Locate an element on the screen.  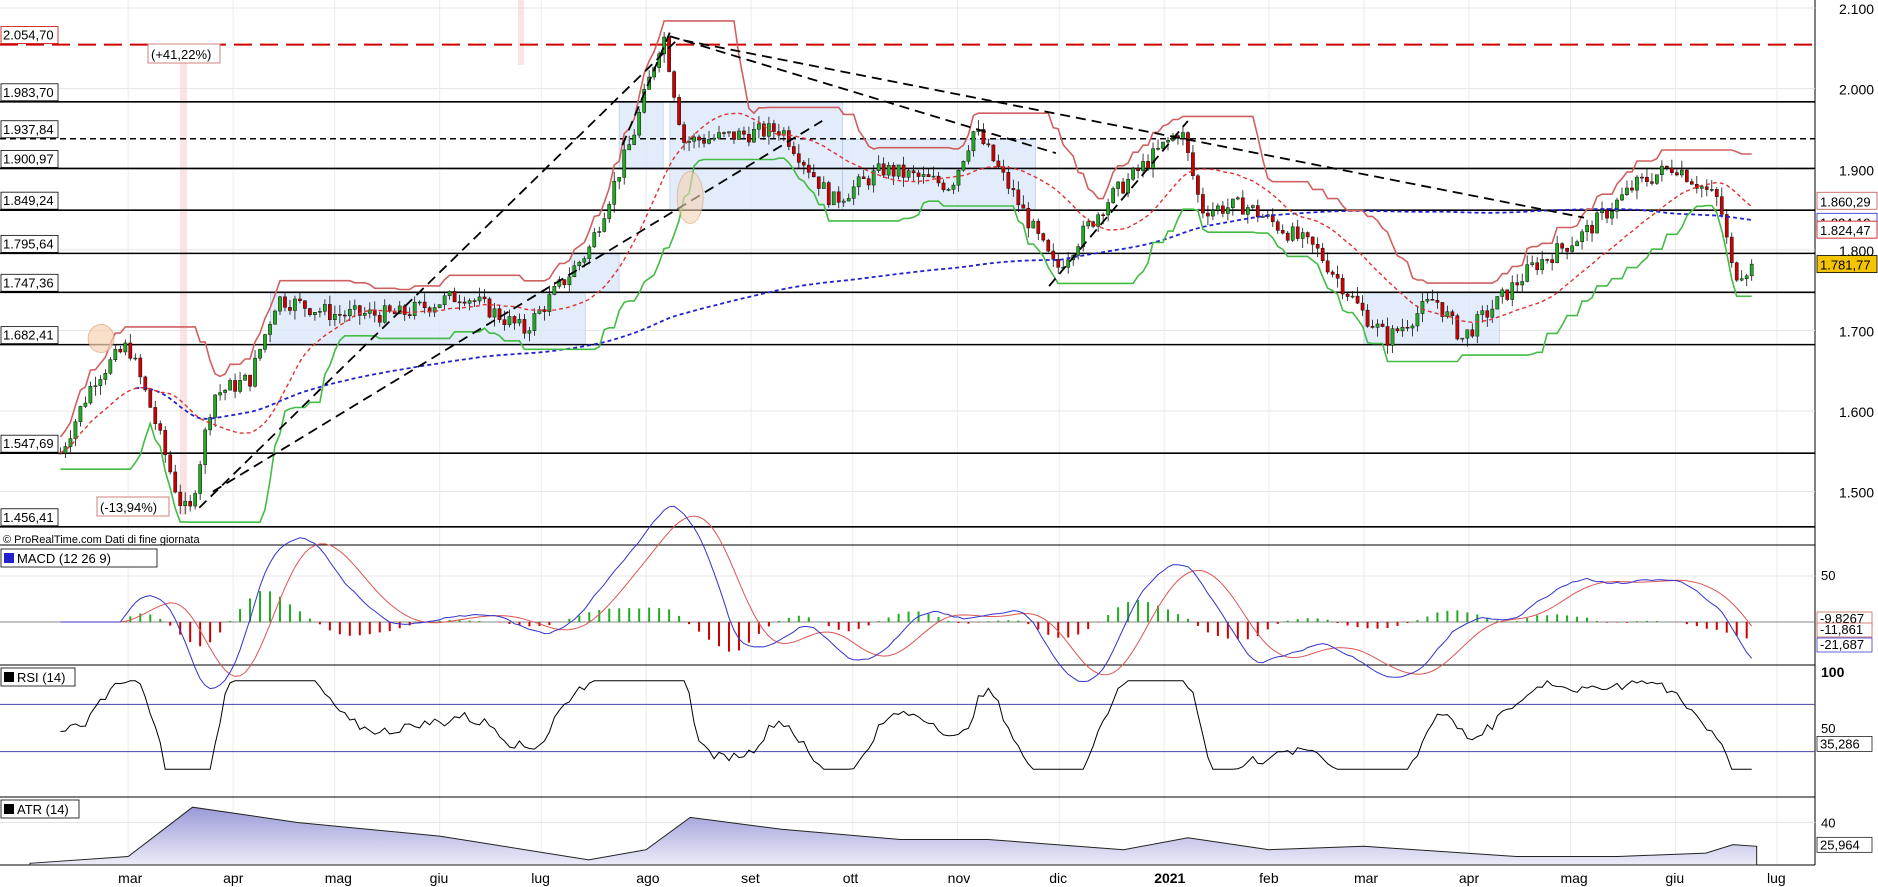
macd-tick: 50 is located at coordinates (1828, 575).